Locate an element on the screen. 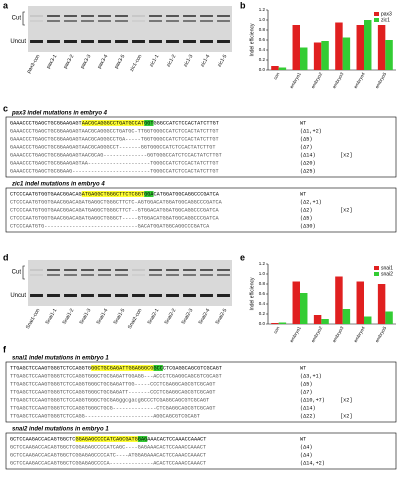 The height and width of the screenshot is (500, 401). x-tick-label: embryo2 is located at coordinates (316, 80).